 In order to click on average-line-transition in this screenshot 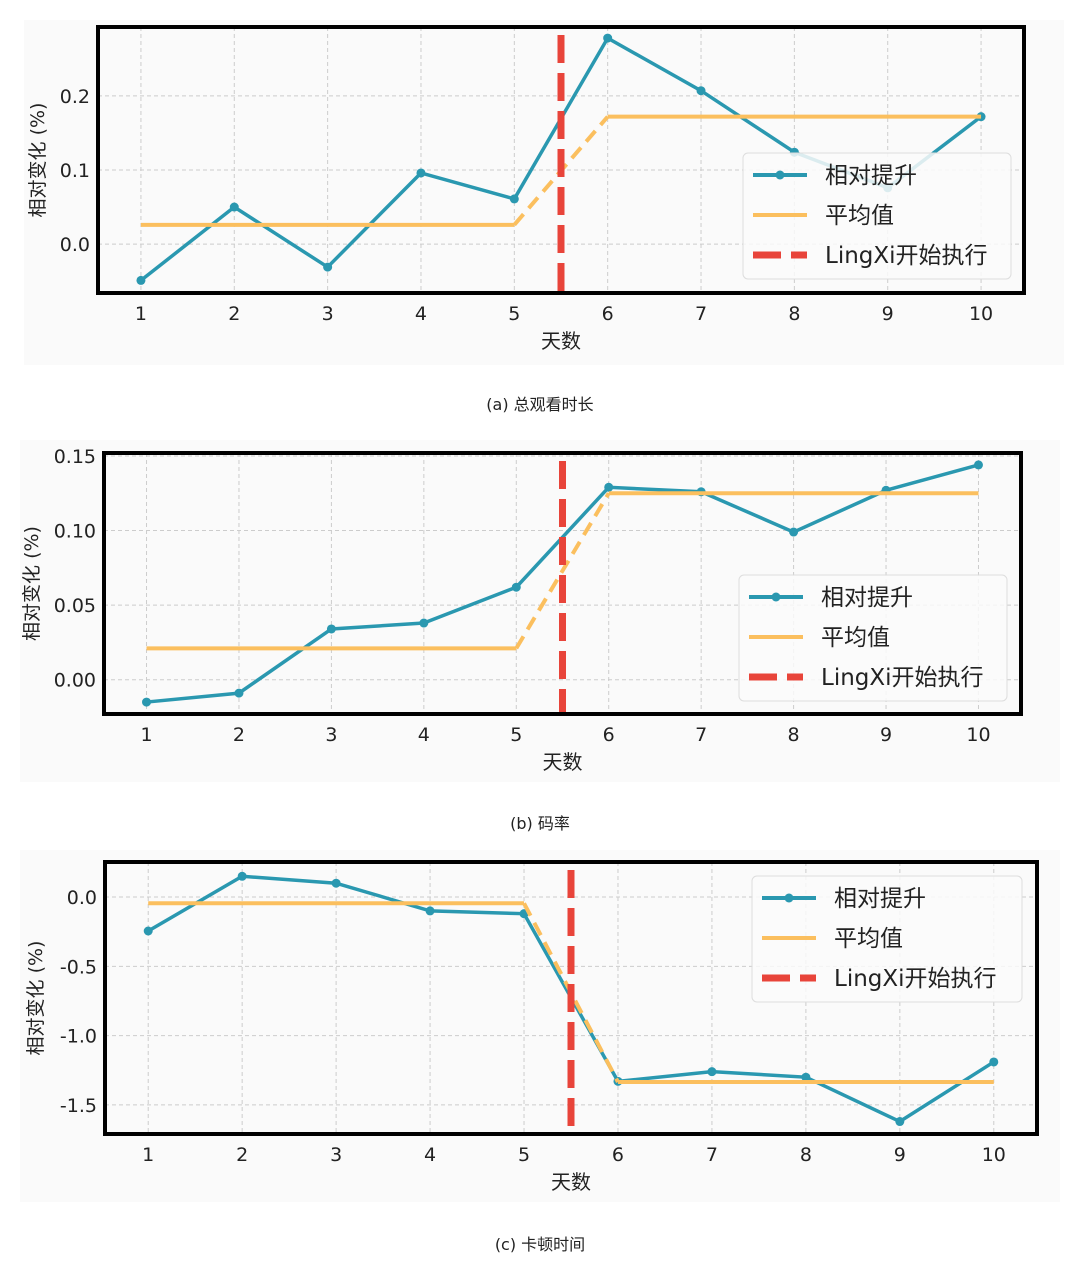, I will do `click(562, 571)`.